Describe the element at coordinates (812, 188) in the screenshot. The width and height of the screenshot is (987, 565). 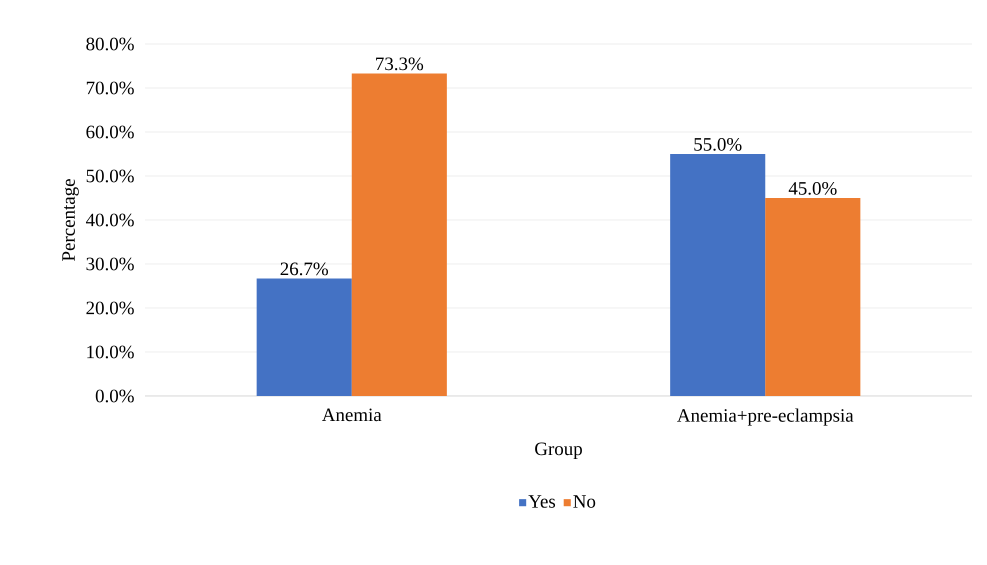
I see `data-label: 45.0%` at that location.